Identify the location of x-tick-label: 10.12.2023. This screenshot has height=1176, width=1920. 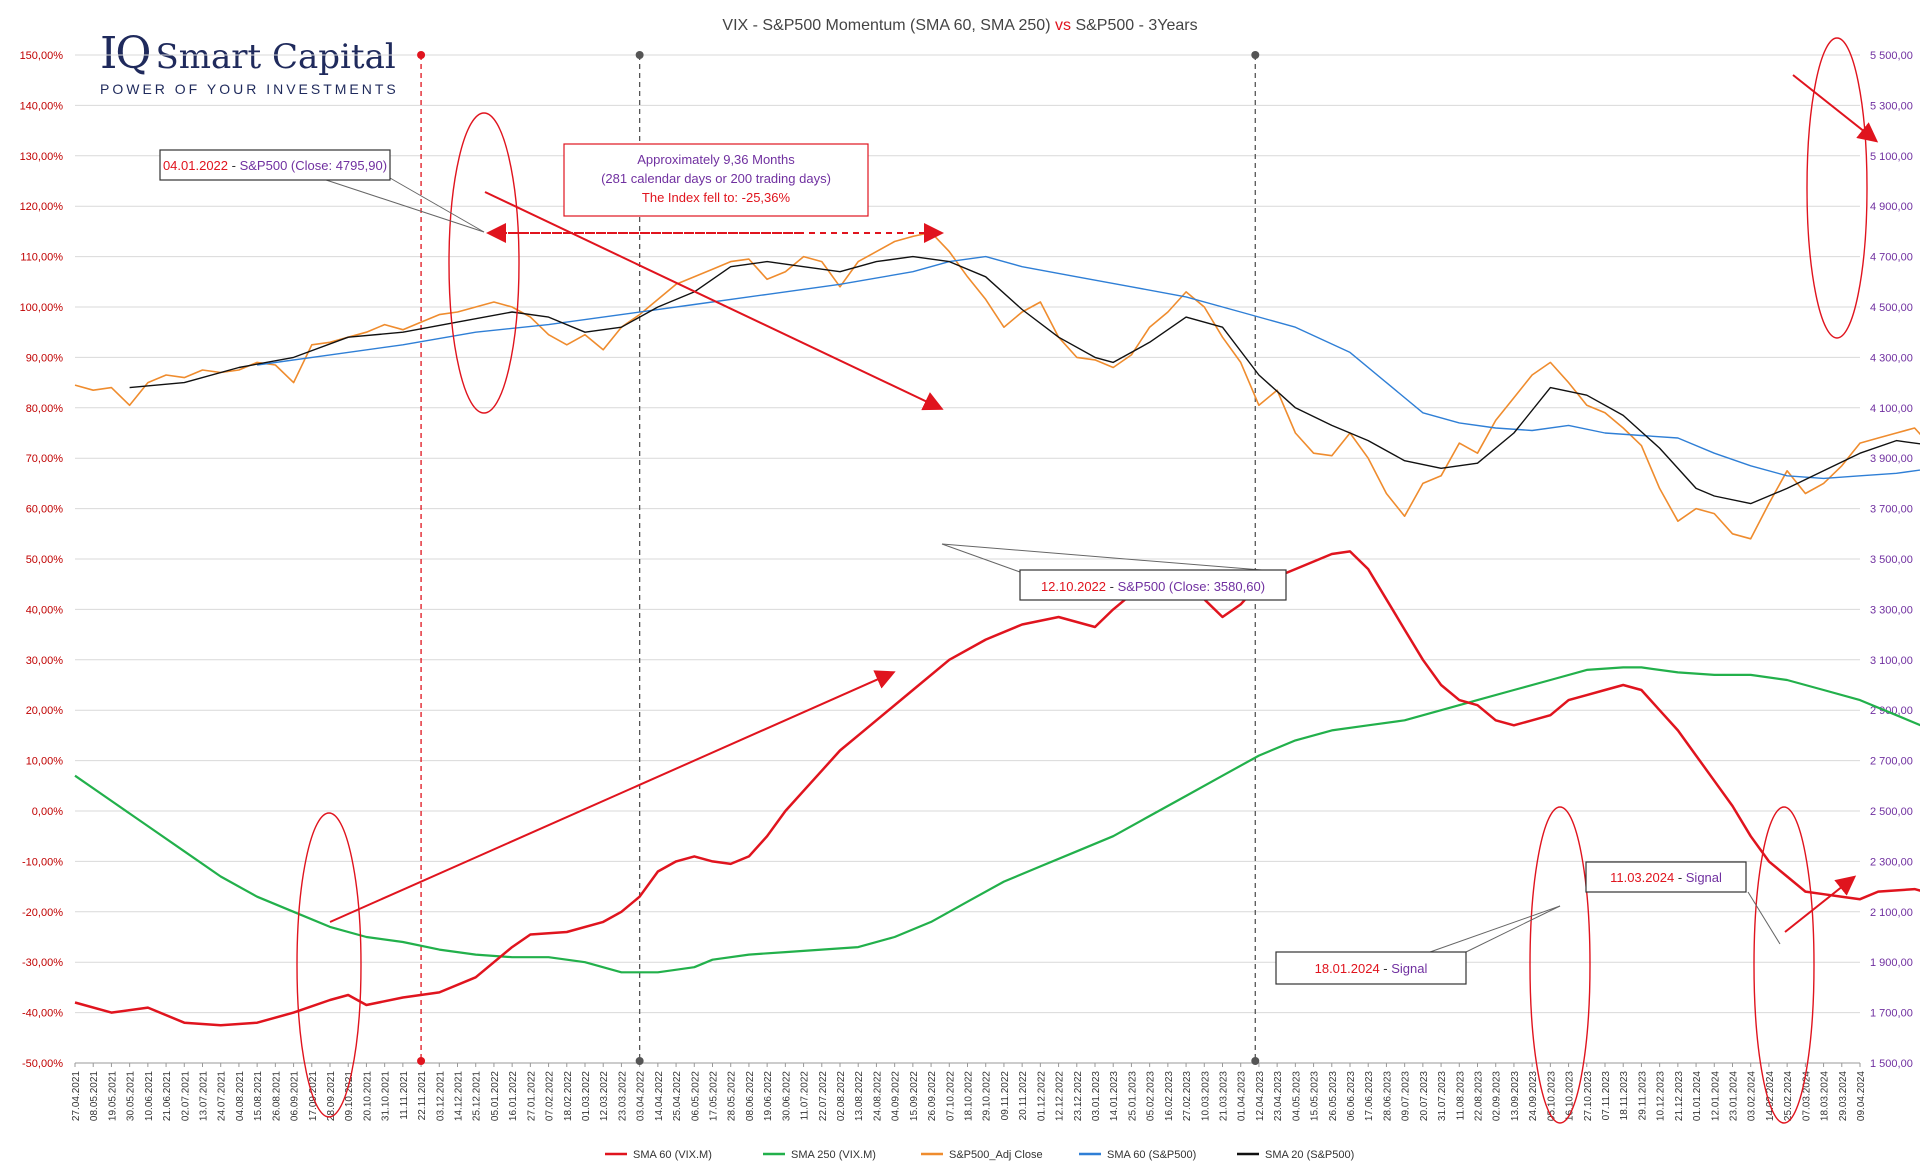
(1661, 1096).